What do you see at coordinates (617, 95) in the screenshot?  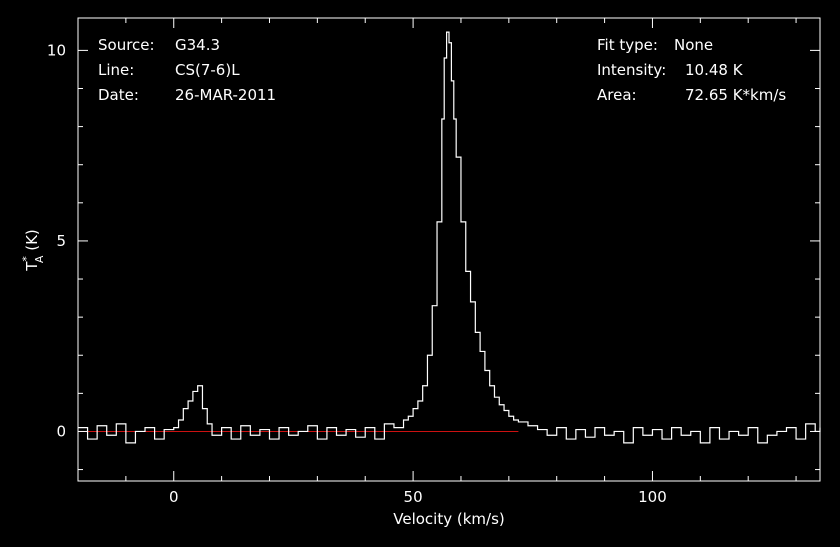 I see `header-right-key: Area:` at bounding box center [617, 95].